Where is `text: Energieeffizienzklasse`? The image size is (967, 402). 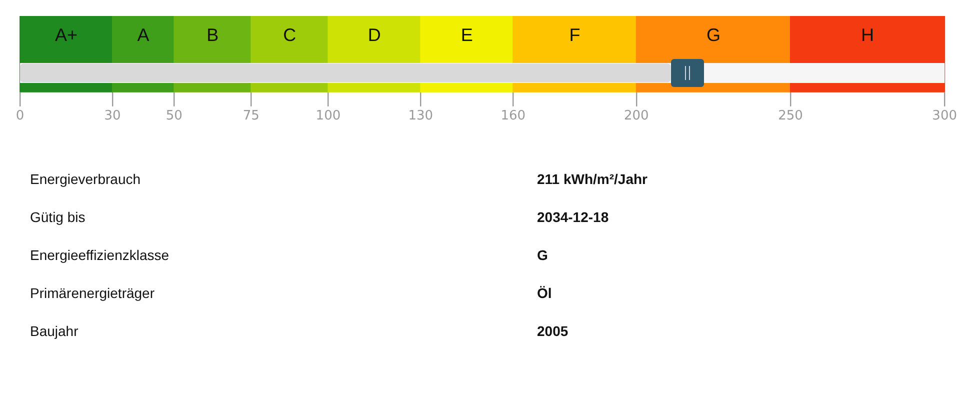
text: Energieeffizienzklasse is located at coordinates (99, 256).